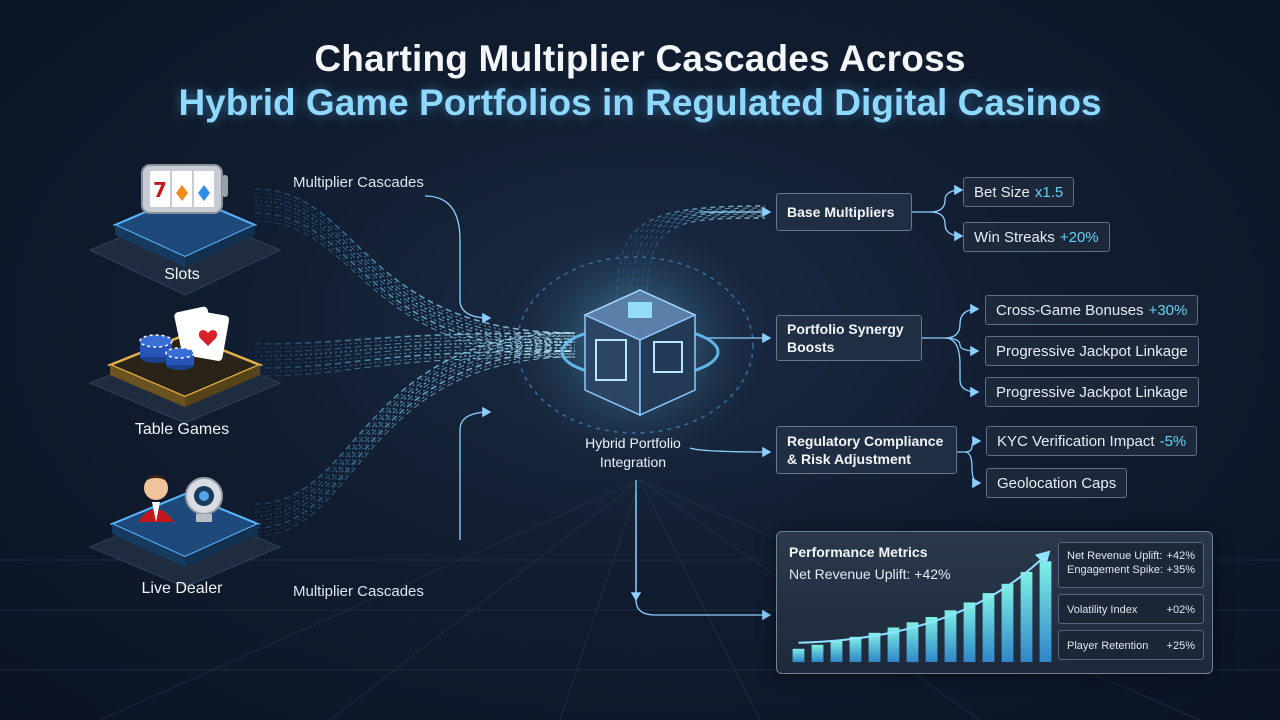  I want to click on flow-label-bottom: Multiplier Cascades, so click(358, 591).